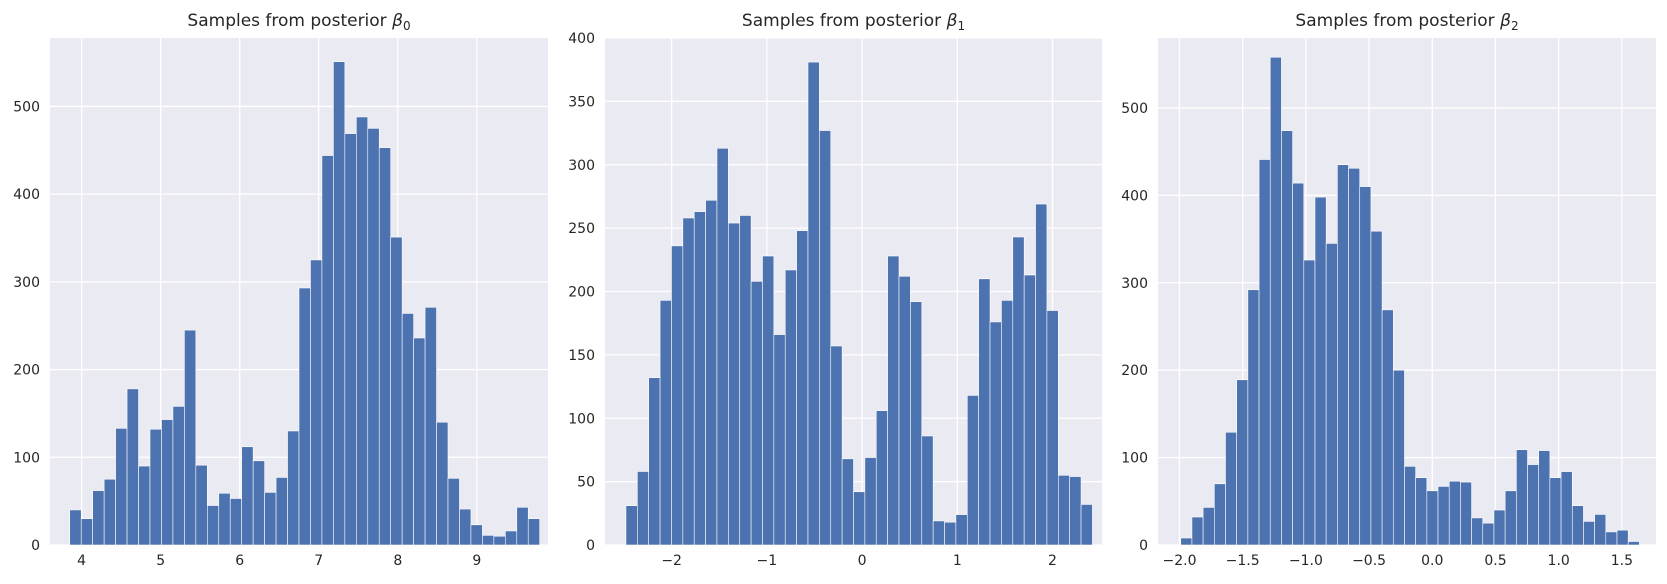 Image resolution: width=1667 pixels, height=584 pixels. What do you see at coordinates (853, 22) in the screenshot?
I see `chart-title: Samples from posterior β1` at bounding box center [853, 22].